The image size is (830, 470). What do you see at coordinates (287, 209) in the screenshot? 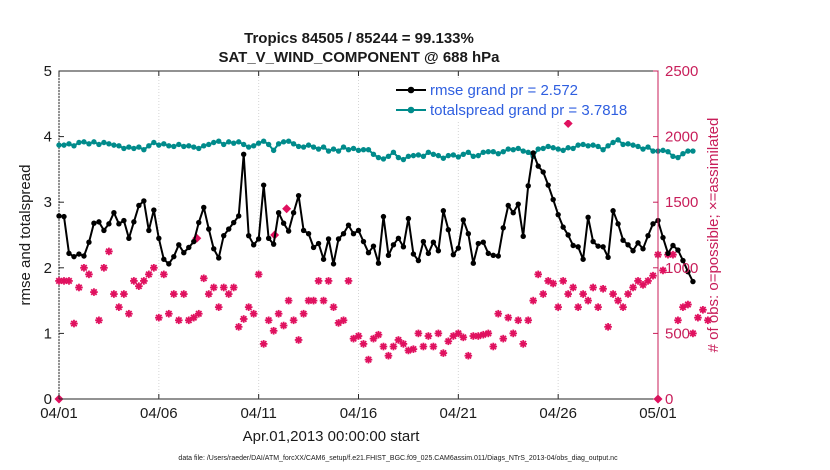
I see `obs-possible-marker` at bounding box center [287, 209].